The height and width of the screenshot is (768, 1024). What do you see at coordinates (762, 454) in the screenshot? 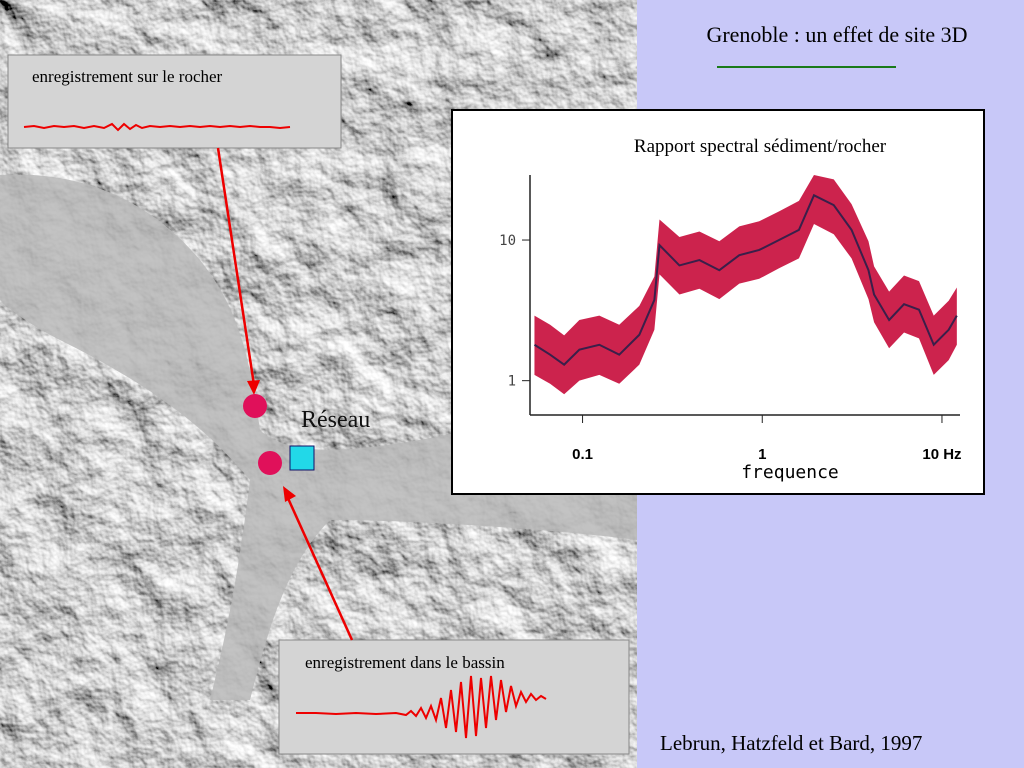
I see `x-tick-label: 1` at bounding box center [762, 454].